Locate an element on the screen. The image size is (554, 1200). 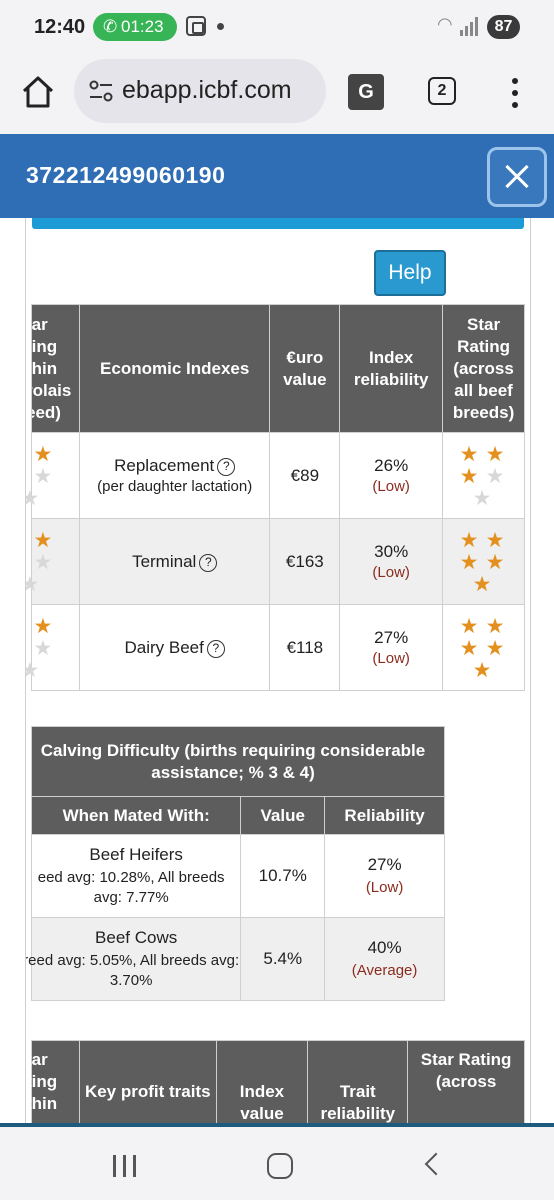
site-settings-icon is located at coordinates (101, 91).